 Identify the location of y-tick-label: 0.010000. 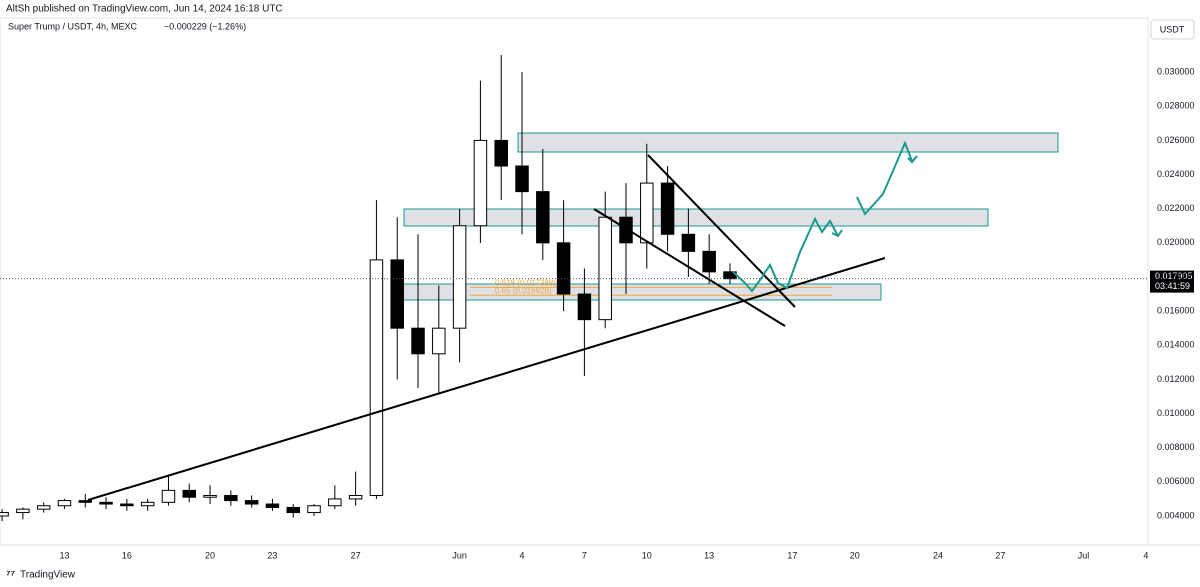
(1176, 413).